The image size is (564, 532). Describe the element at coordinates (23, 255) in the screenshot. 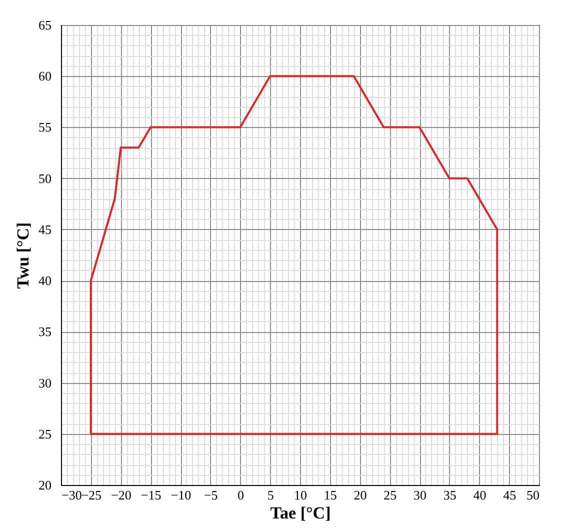

I see `y-axis-title: Twu [°C]` at that location.